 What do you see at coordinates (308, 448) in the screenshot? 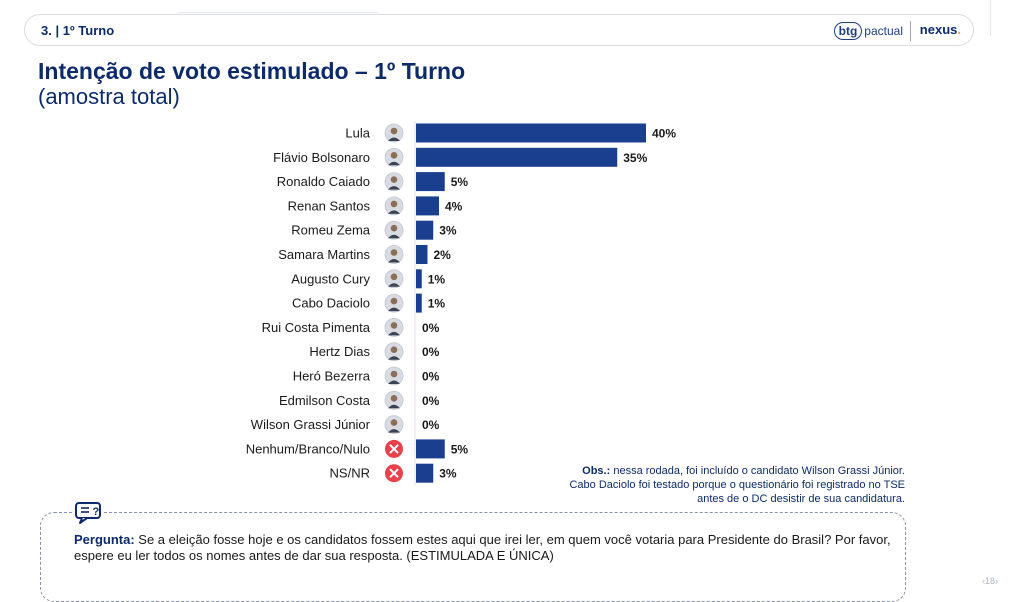
I see `category-label: Nenhum/Branco/Nulo` at bounding box center [308, 448].